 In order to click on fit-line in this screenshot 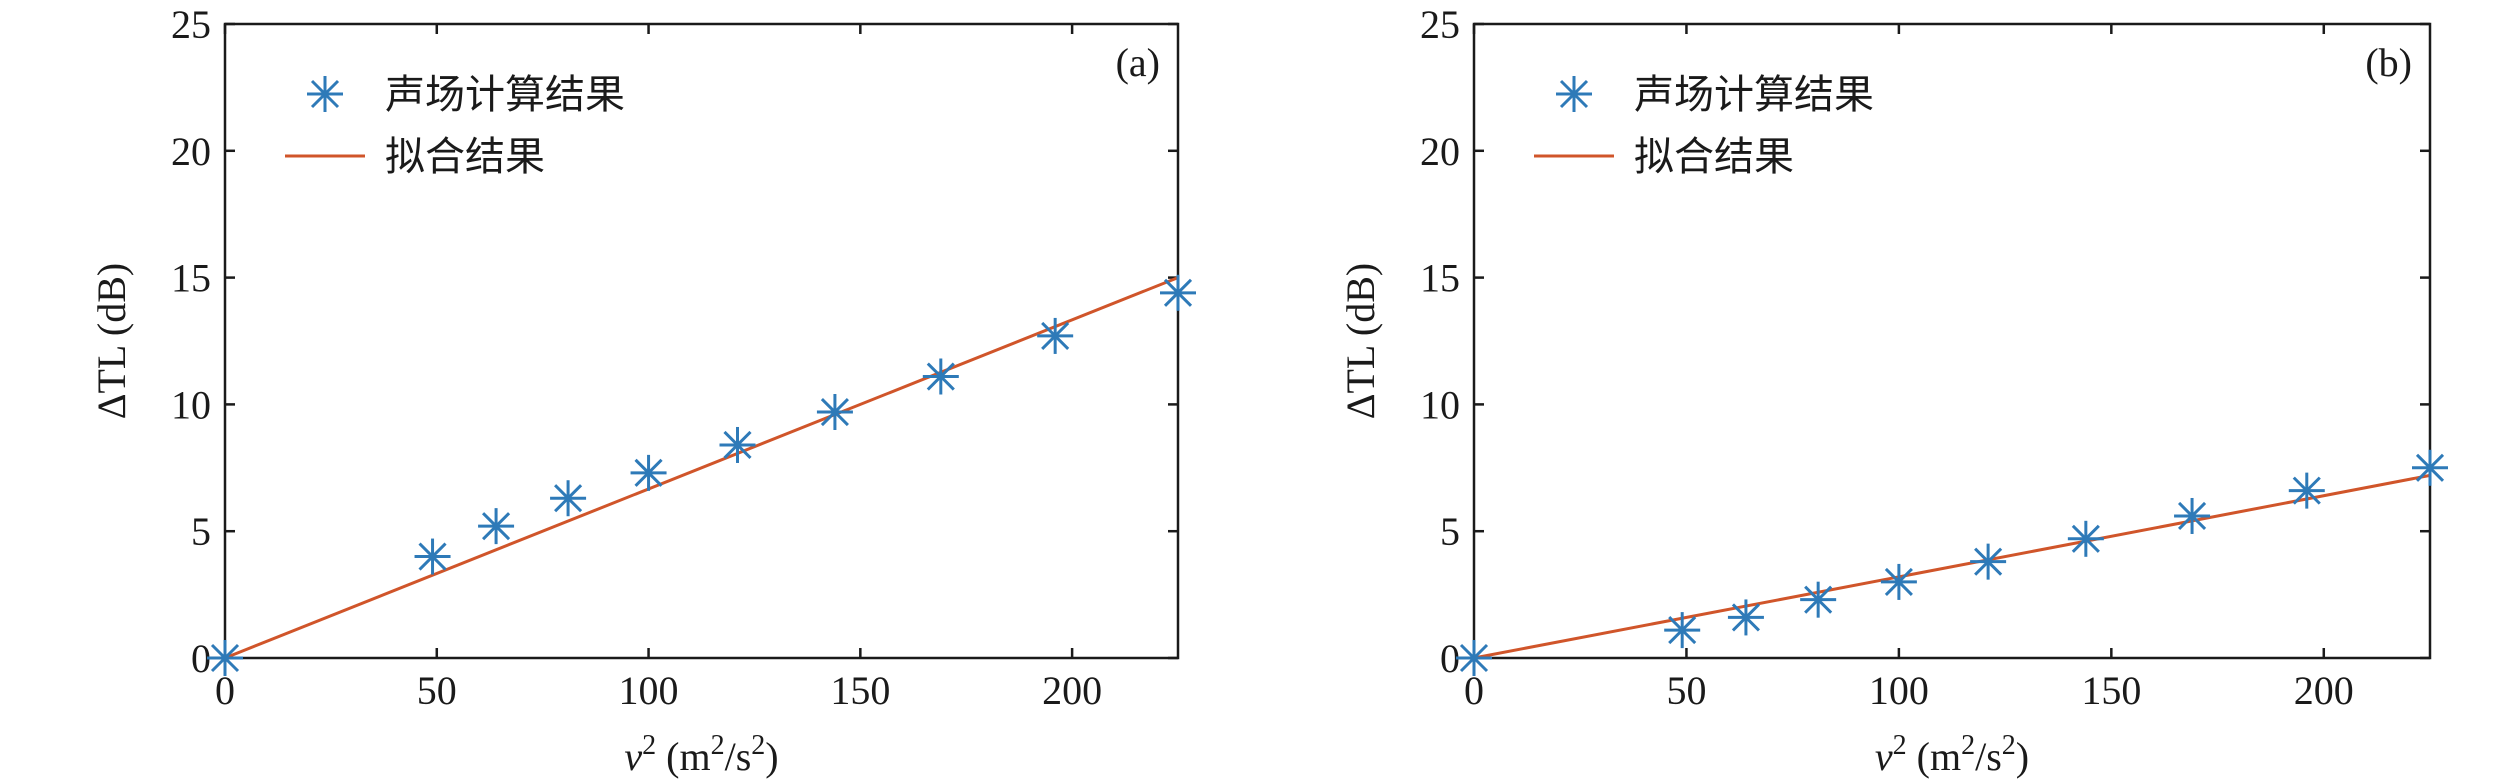, I will do `click(1952, 566)`.